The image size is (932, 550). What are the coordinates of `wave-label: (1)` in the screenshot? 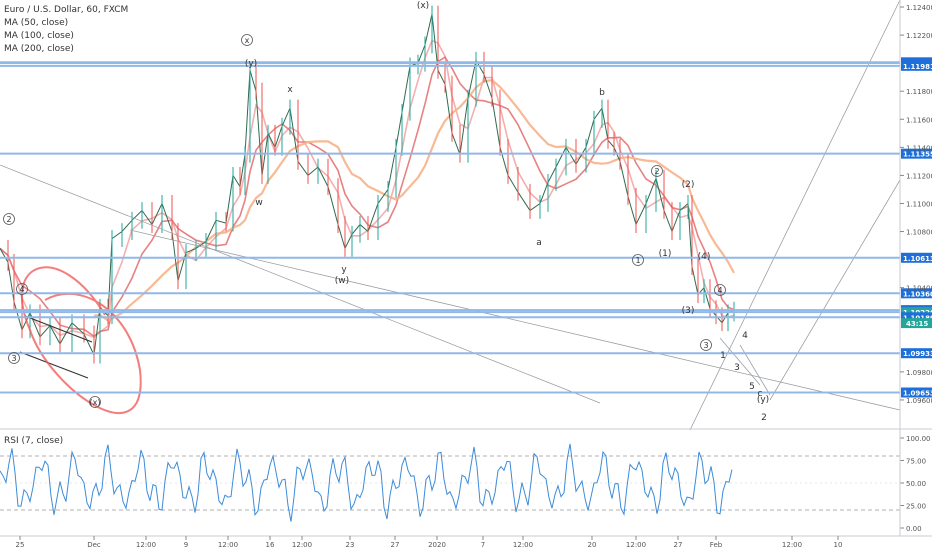 It's located at (665, 254).